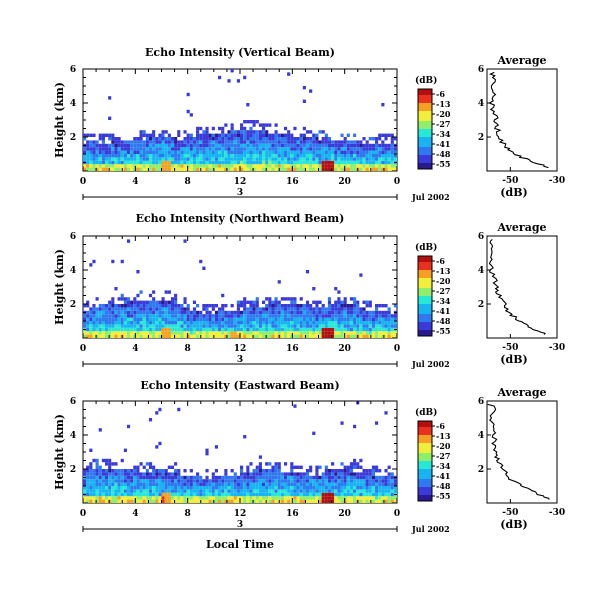 Image resolution: width=615 pixels, height=598 pixels. Describe the element at coordinates (443, 321) in the screenshot. I see `colorbar-tick-label: -48` at that location.